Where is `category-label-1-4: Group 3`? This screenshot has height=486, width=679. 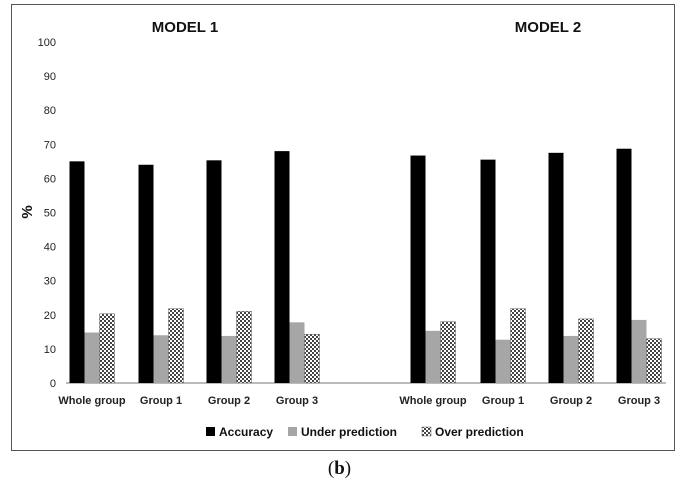
category-label-1-4: Group 3 is located at coordinates (297, 401).